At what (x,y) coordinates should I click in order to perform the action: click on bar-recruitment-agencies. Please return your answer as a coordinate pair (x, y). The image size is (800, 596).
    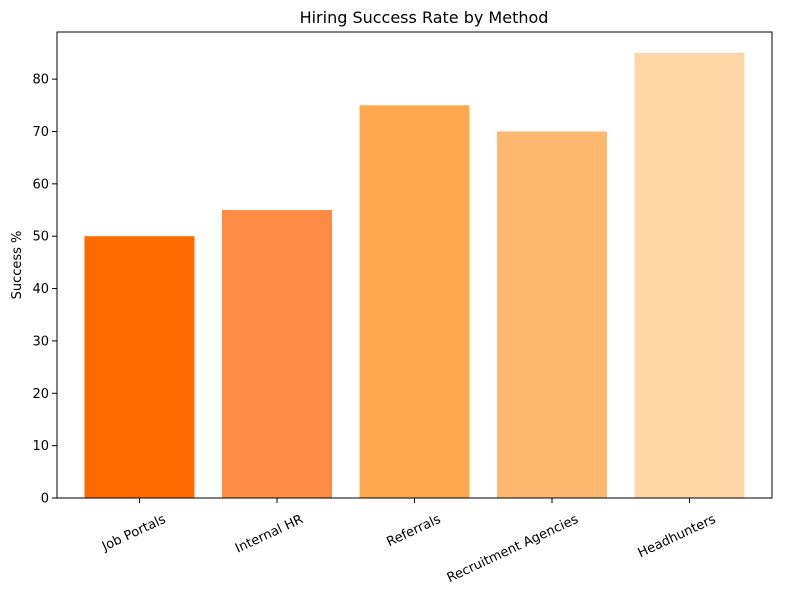
    Looking at the image, I should click on (552, 314).